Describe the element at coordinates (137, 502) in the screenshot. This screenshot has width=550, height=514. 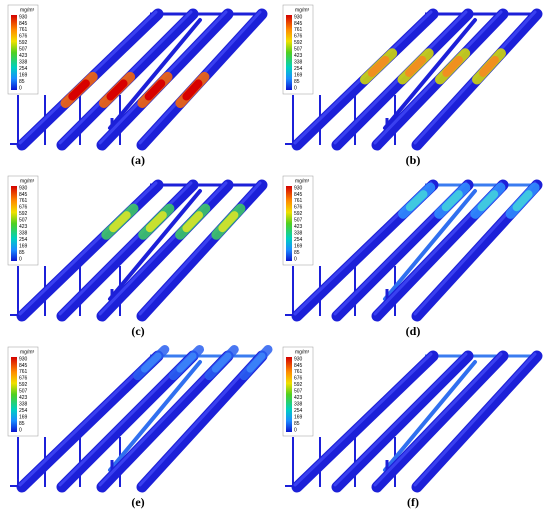
I see `panel-label: (e)` at that location.